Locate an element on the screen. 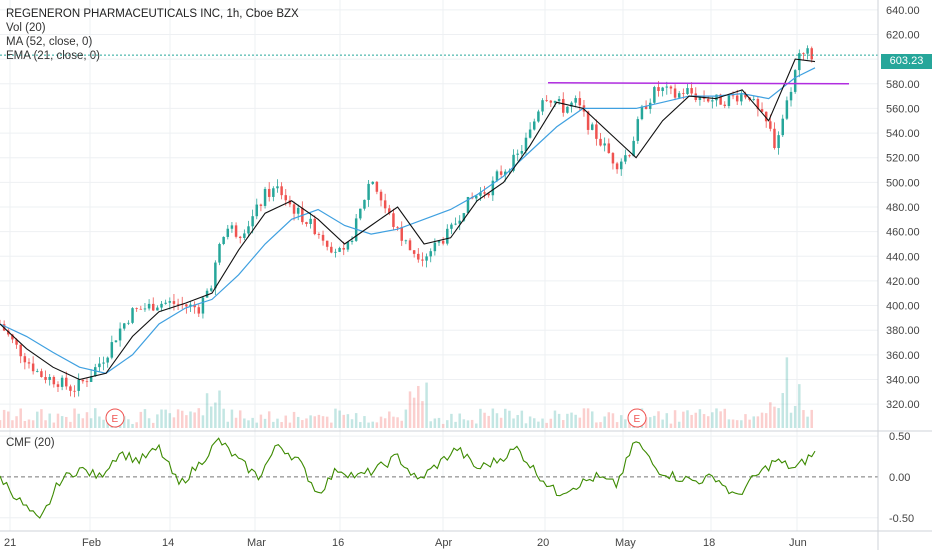 This screenshot has width=932, height=550. x-tick-label: 20 is located at coordinates (543, 543).